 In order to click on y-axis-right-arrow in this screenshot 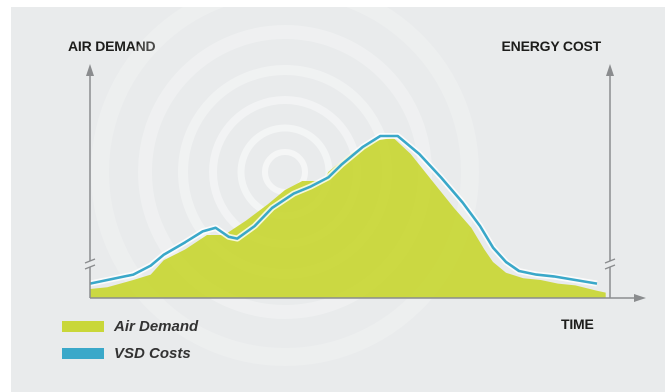, I will do `click(610, 70)`.